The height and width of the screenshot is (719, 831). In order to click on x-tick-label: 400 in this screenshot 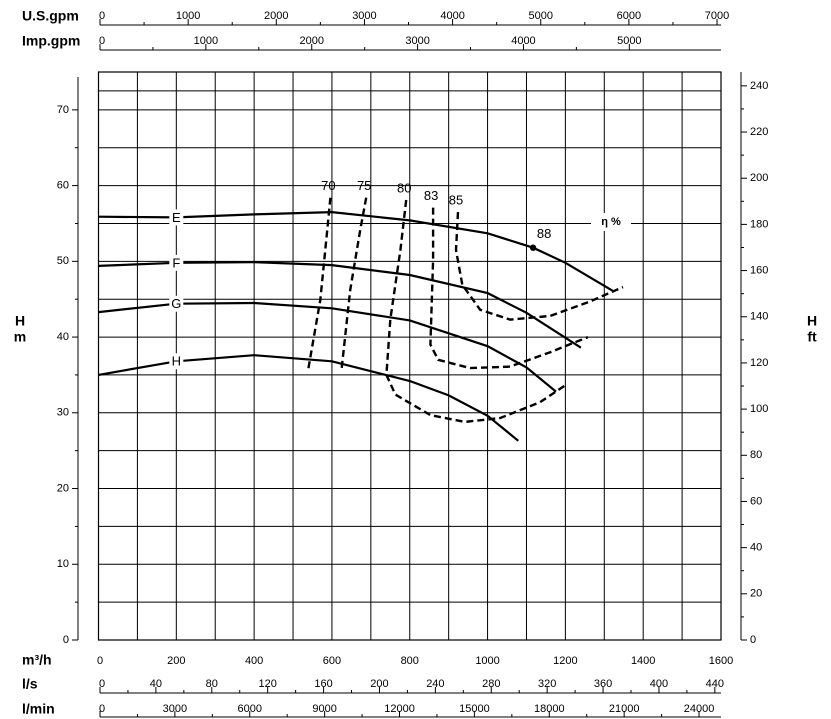, I will do `click(254, 661)`.